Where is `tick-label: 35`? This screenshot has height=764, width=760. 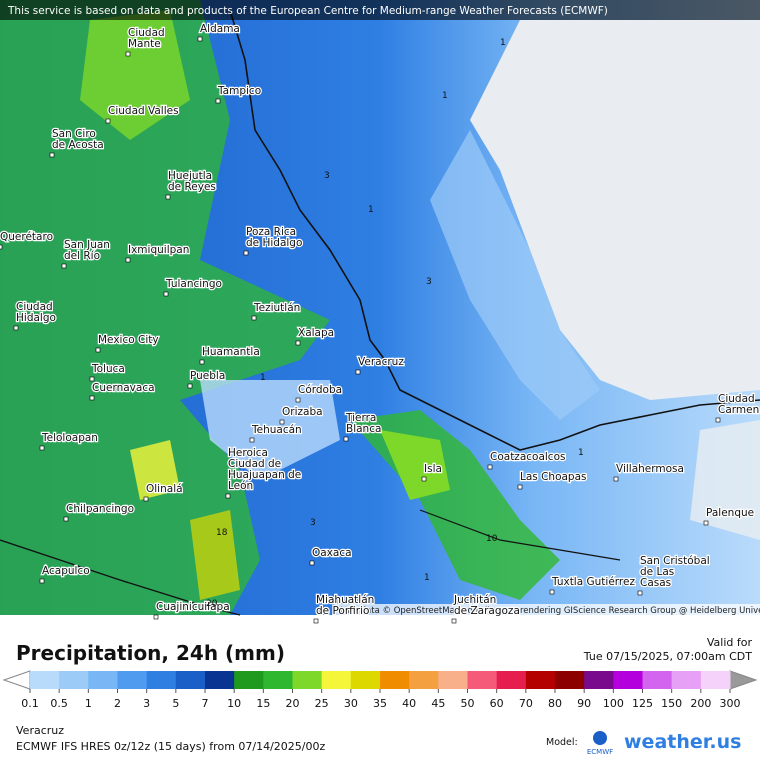
tick-label: 35 is located at coordinates (380, 703).